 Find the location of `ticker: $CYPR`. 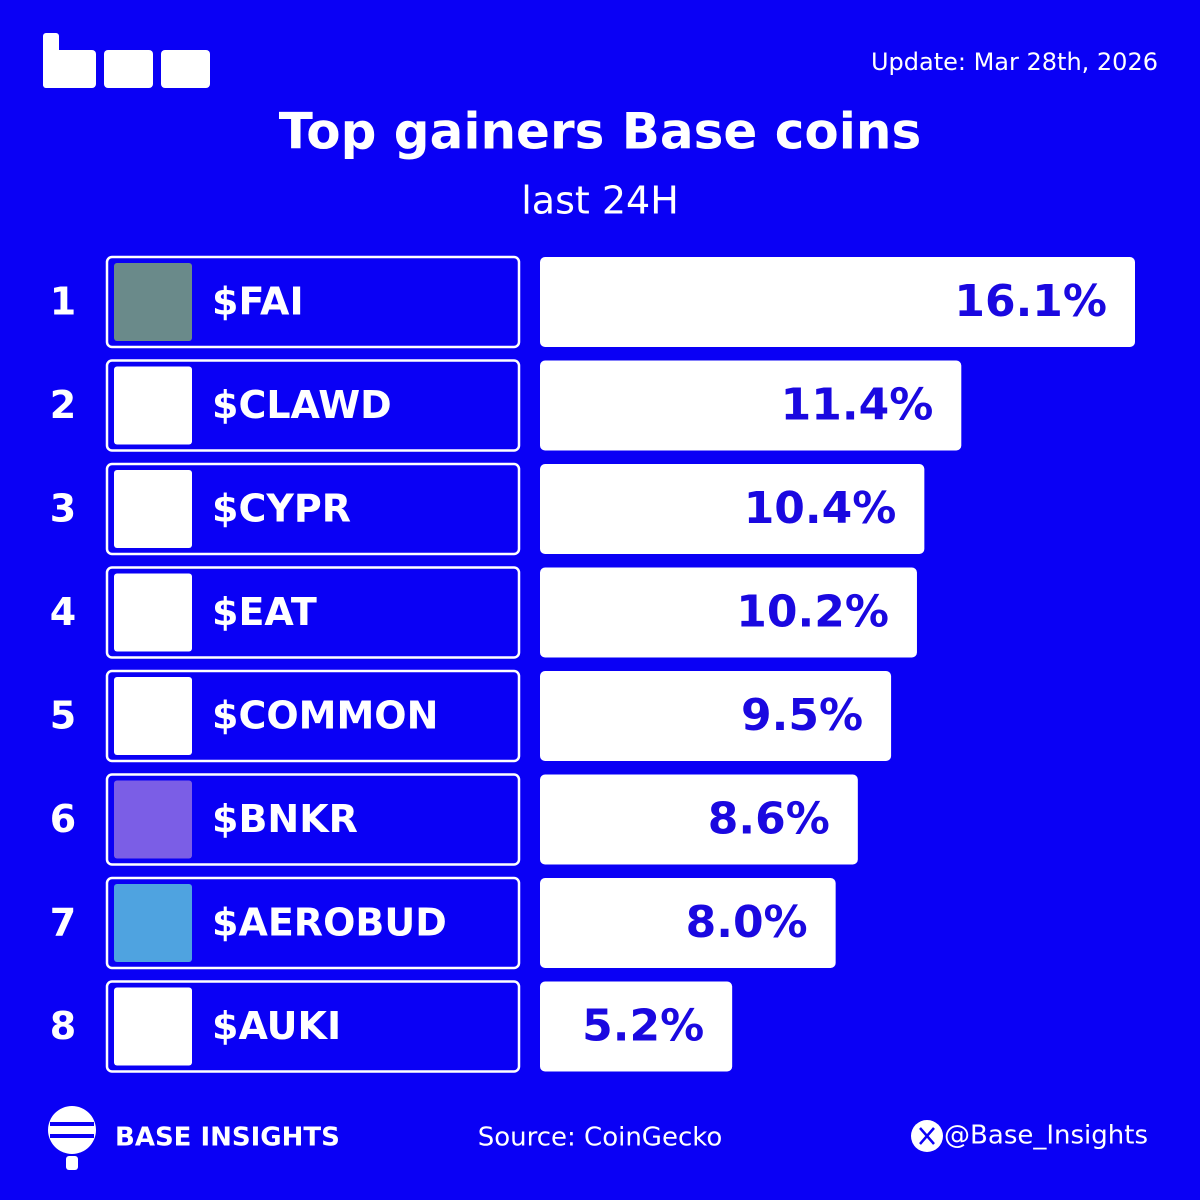

ticker: $CYPR is located at coordinates (281, 509).